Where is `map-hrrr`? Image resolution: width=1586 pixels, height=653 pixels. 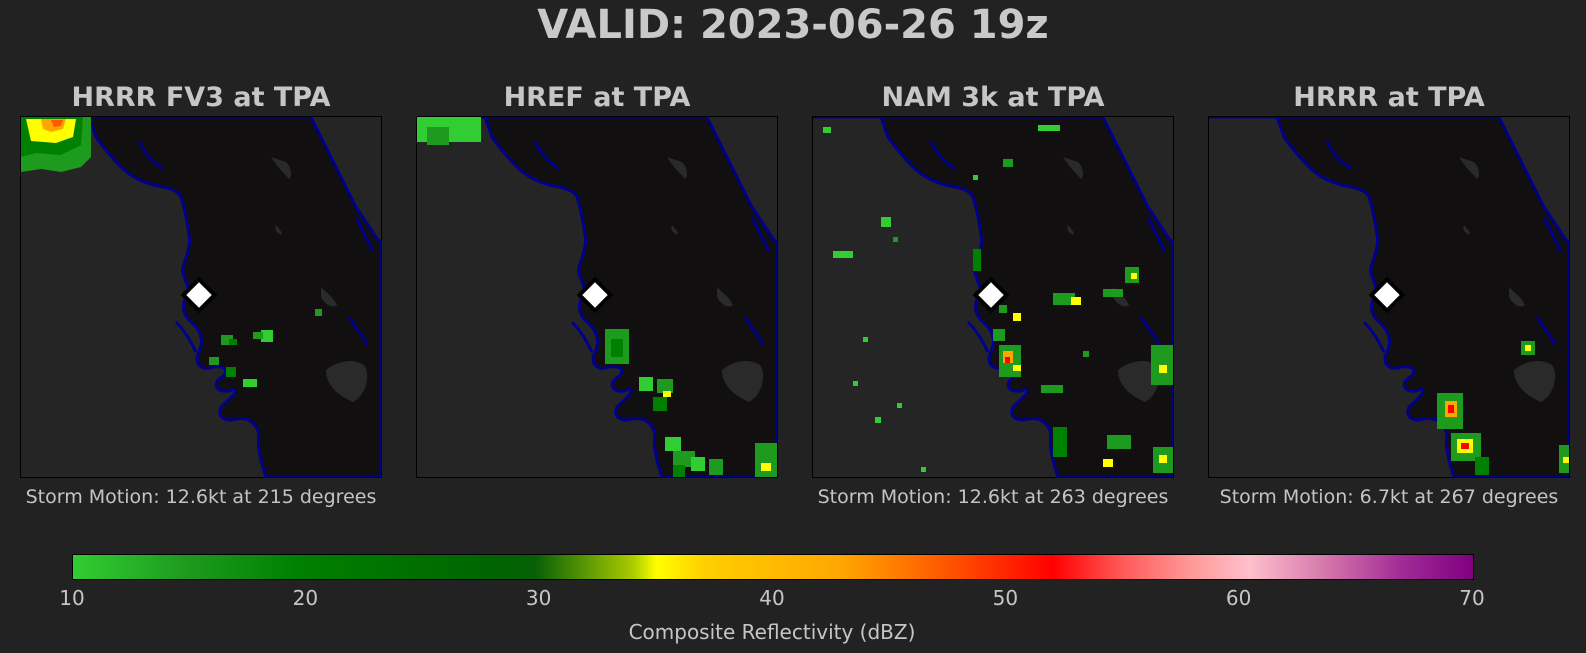
map-hrrr is located at coordinates (1389, 297).